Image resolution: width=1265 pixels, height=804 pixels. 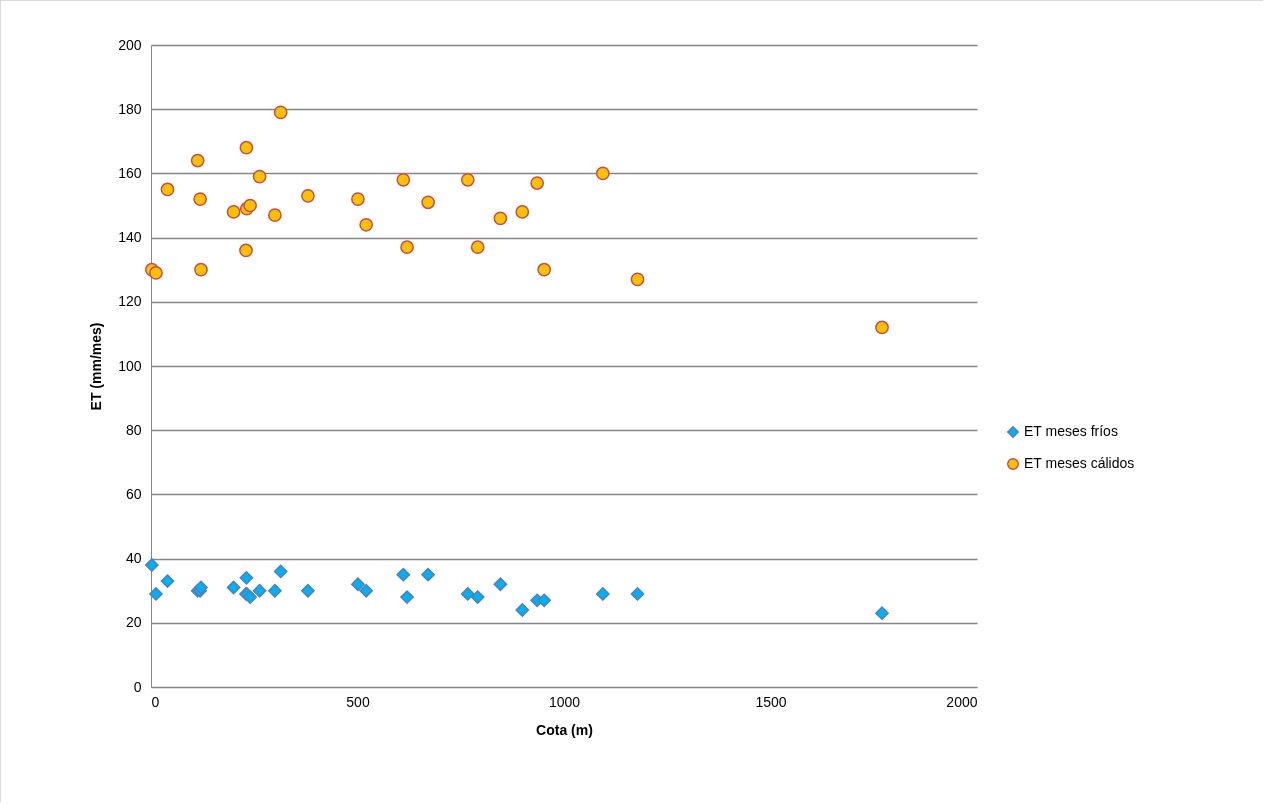 What do you see at coordinates (96, 366) in the screenshot?
I see `y-axis-title: ET (mm/mes)` at bounding box center [96, 366].